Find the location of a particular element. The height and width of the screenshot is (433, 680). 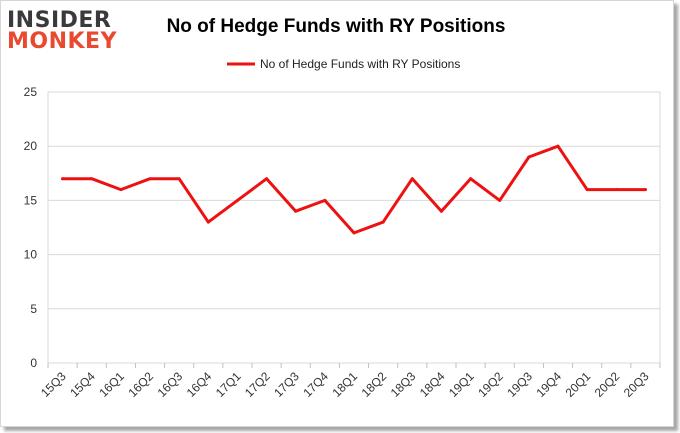

y-tick-label: 0 is located at coordinates (33, 363).